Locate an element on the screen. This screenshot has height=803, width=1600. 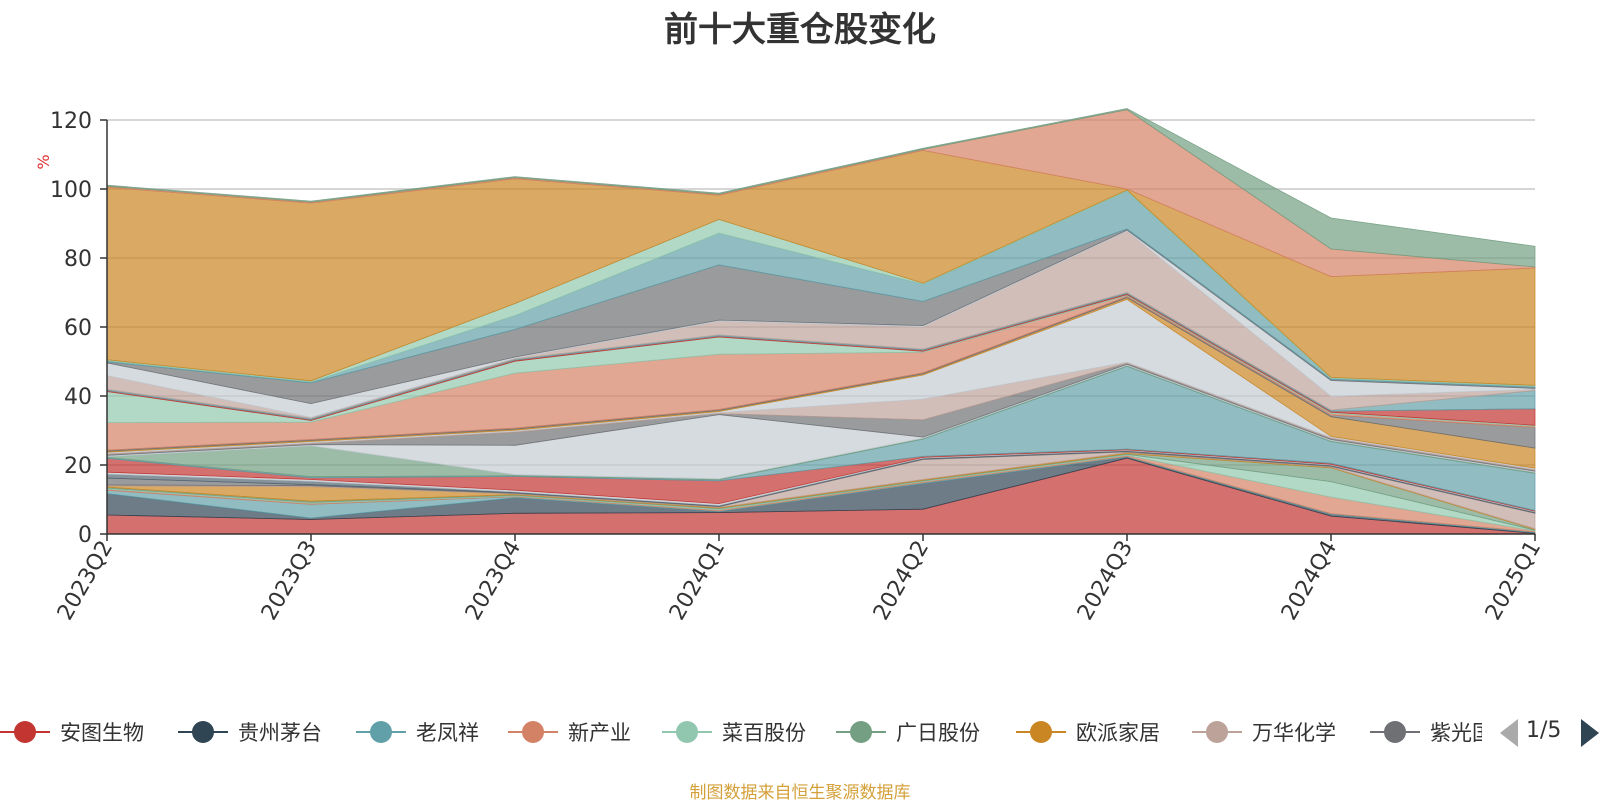
legend-label: 贵州茅台 is located at coordinates (280, 733).